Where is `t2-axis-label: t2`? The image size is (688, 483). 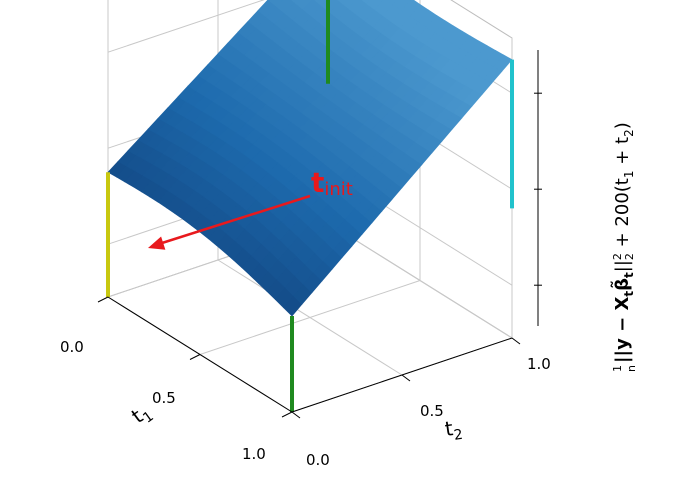 t2-axis-label: t2 is located at coordinates (453, 430).